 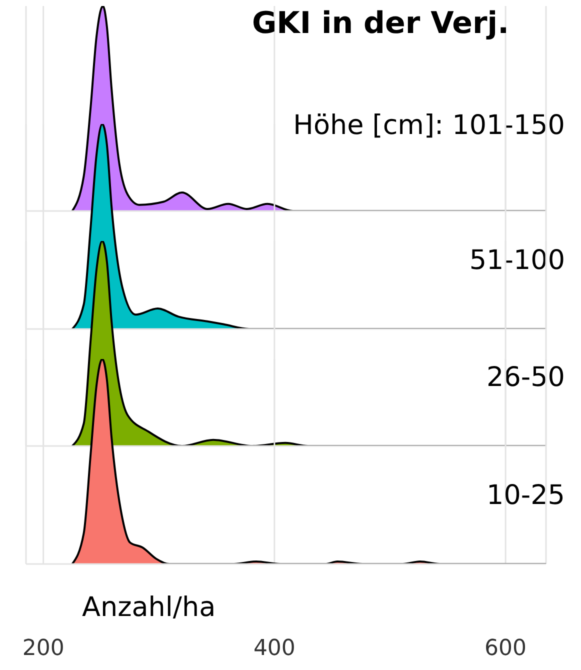 What do you see at coordinates (525, 378) in the screenshot?
I see `text: 26-50` at bounding box center [525, 378].